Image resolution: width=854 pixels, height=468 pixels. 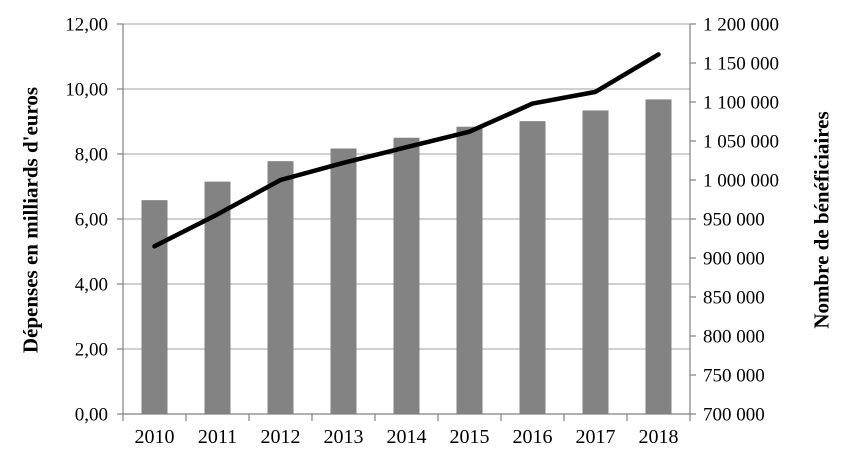 I want to click on right-axis-tick-label: 1 200 000, so click(x=741, y=25).